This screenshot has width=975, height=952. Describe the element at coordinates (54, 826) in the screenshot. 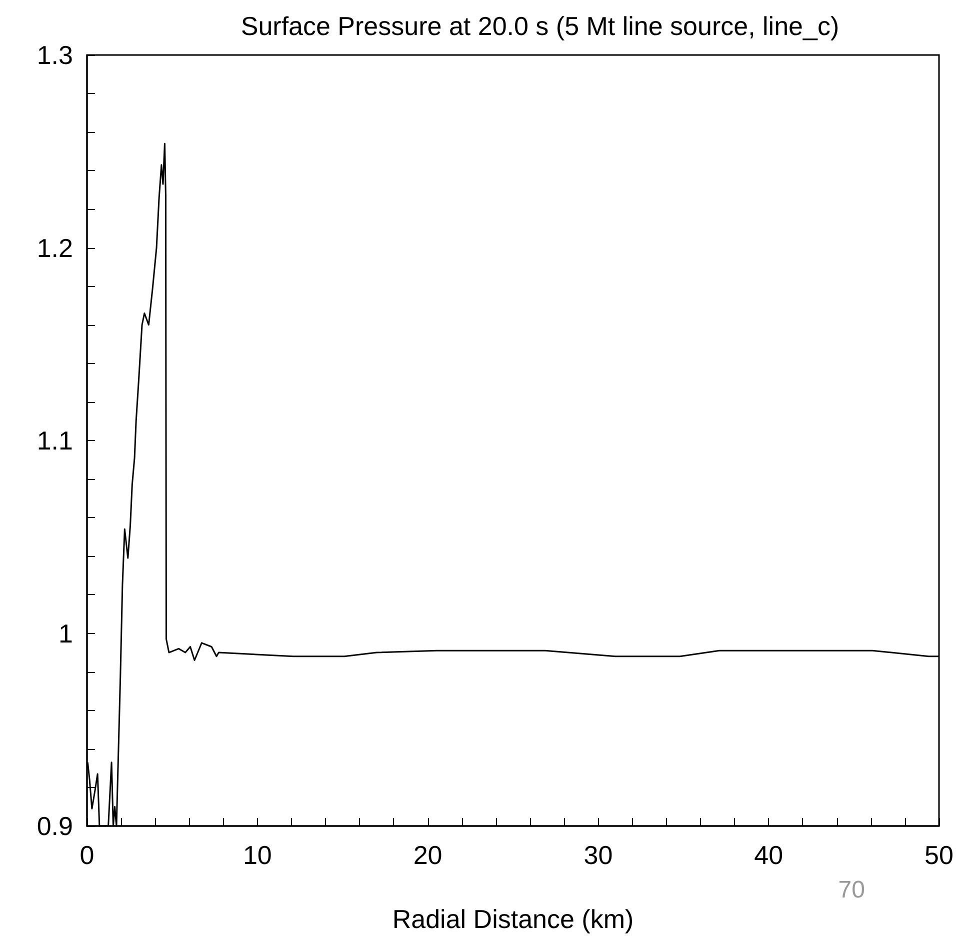

I see `y-tick-label: 0.9` at that location.